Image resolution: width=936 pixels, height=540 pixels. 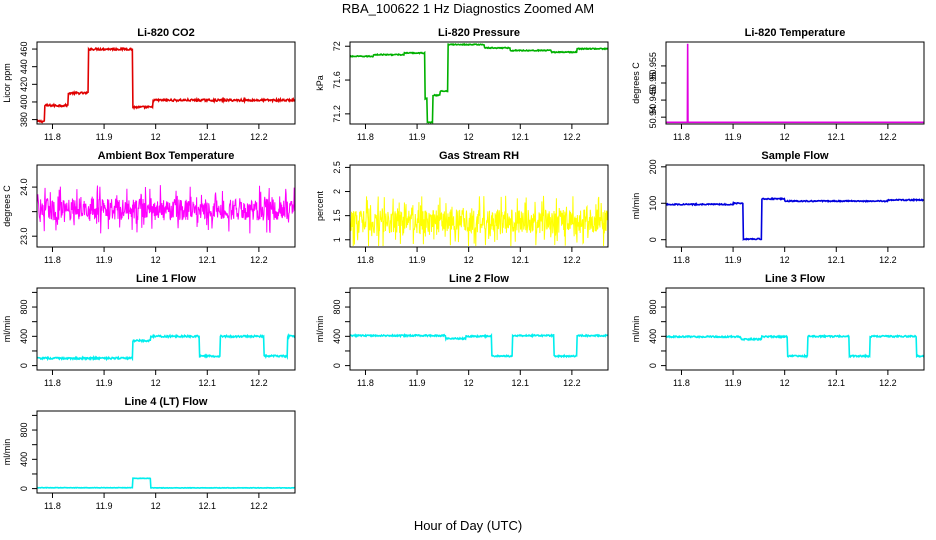 I want to click on y-tick-label: 23.0, so click(x=24, y=236).